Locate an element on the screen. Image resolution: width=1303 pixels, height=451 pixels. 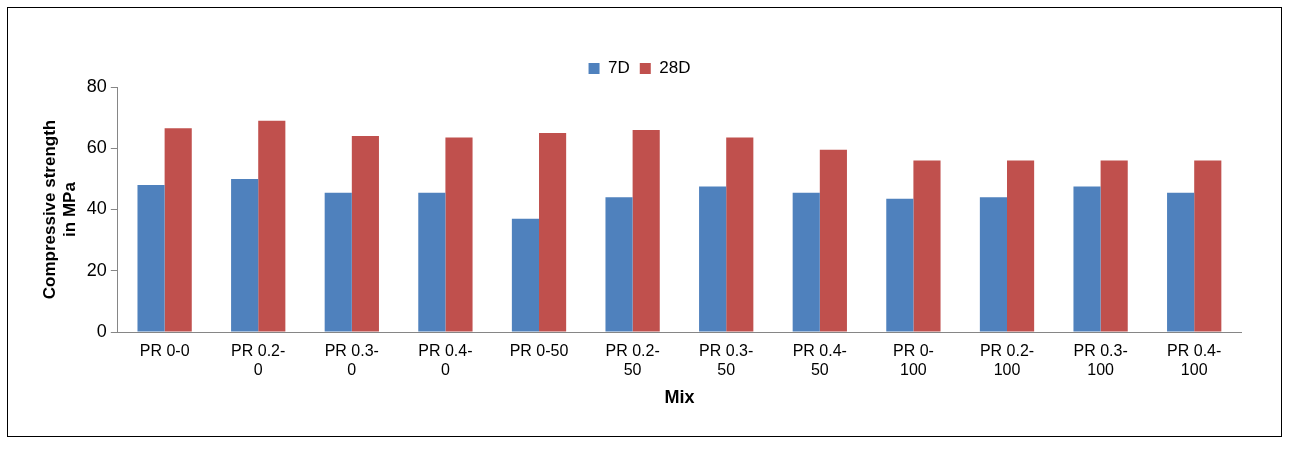
x-tick-label: PR 0.4-0 is located at coordinates (445, 360).